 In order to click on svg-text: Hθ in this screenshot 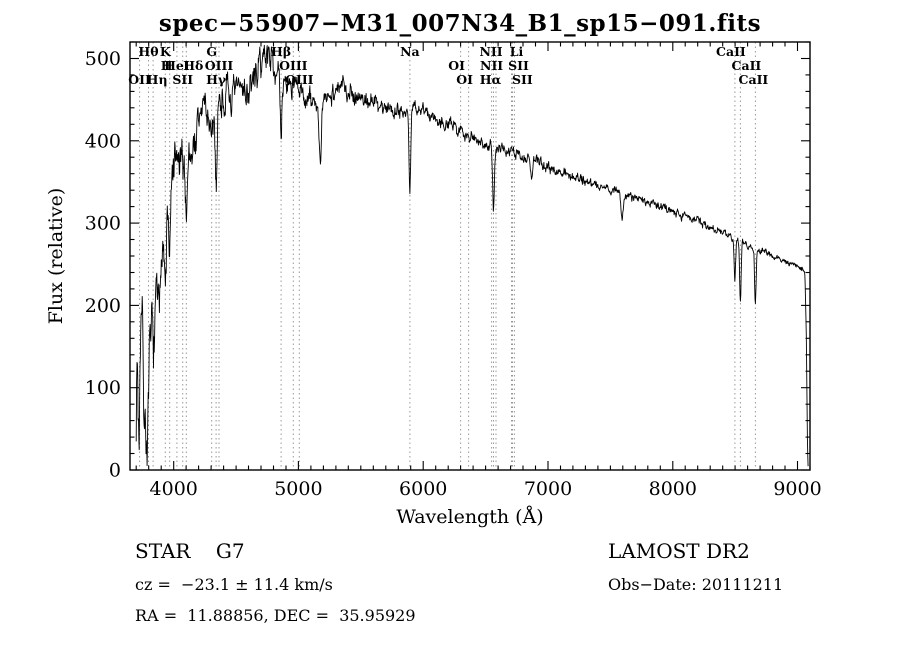, I will do `click(148, 51)`.